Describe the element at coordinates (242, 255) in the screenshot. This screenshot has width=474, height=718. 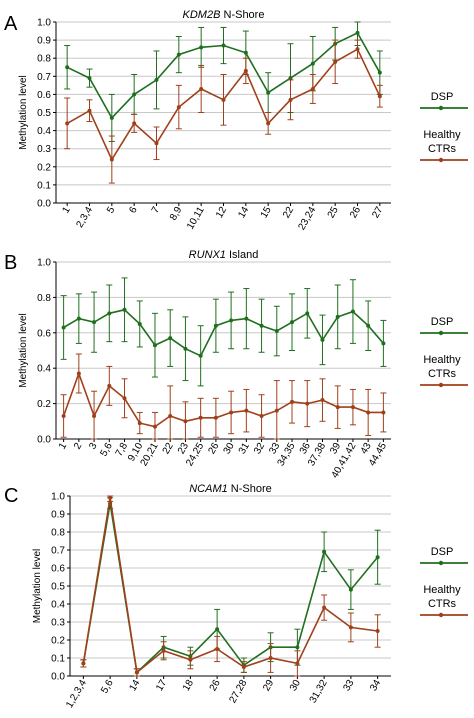
I see `panel-title-region: Island` at that location.